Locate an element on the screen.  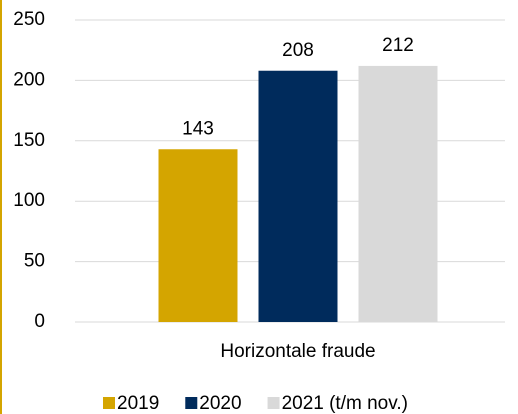
legend-label: 2019 is located at coordinates (138, 403).